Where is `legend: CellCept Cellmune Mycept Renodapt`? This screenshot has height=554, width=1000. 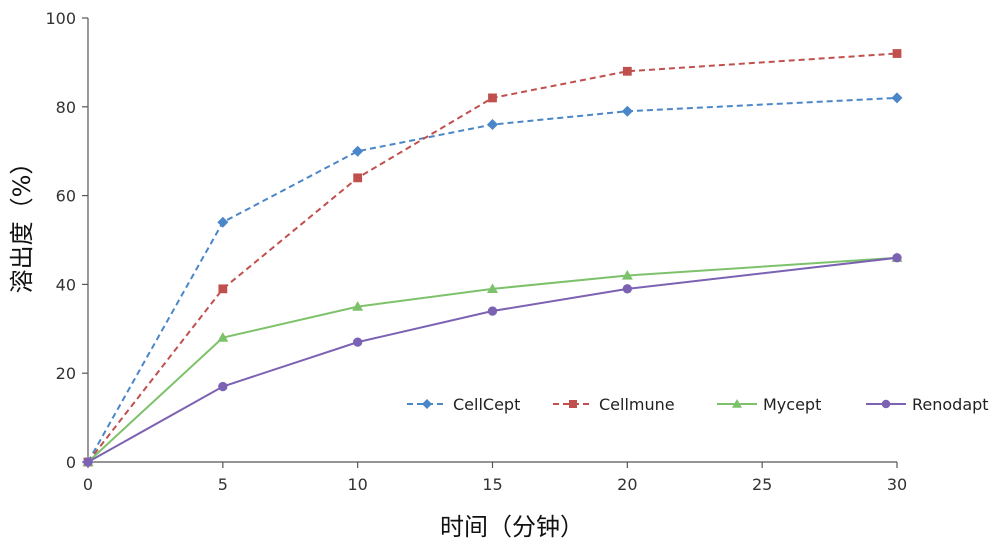 legend: CellCept Cellmune Mycept Renodapt is located at coordinates (698, 404).